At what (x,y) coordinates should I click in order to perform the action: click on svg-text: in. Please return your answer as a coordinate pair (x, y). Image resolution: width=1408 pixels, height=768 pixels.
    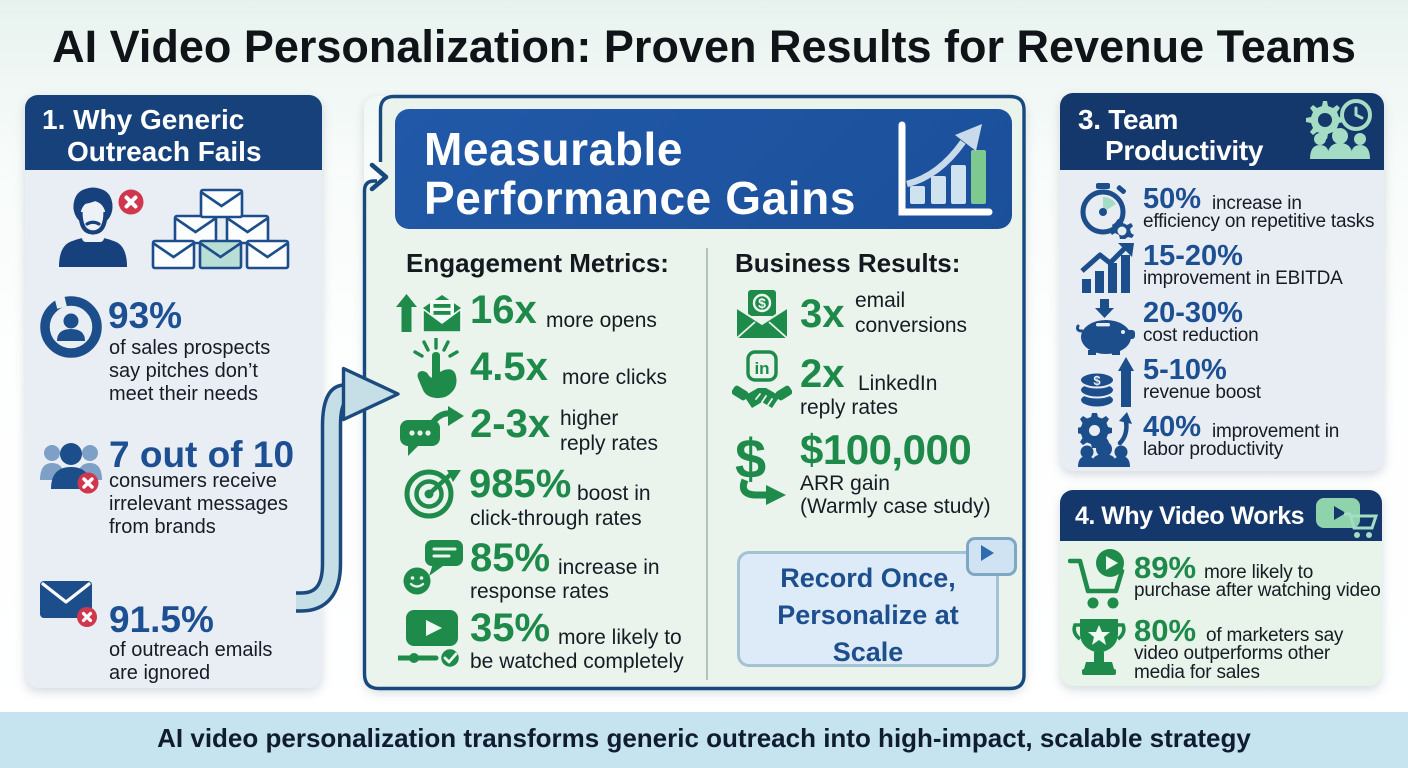
    Looking at the image, I should click on (761, 368).